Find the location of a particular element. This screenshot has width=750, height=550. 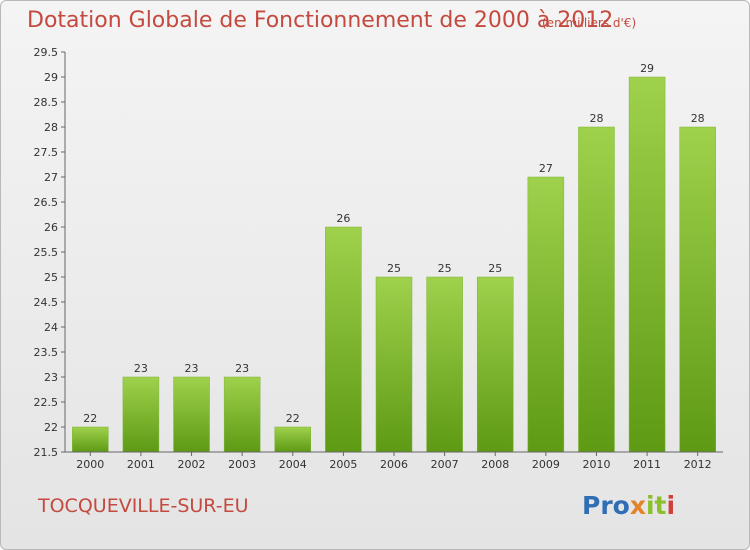

x-tick-label: 2009 is located at coordinates (546, 464).